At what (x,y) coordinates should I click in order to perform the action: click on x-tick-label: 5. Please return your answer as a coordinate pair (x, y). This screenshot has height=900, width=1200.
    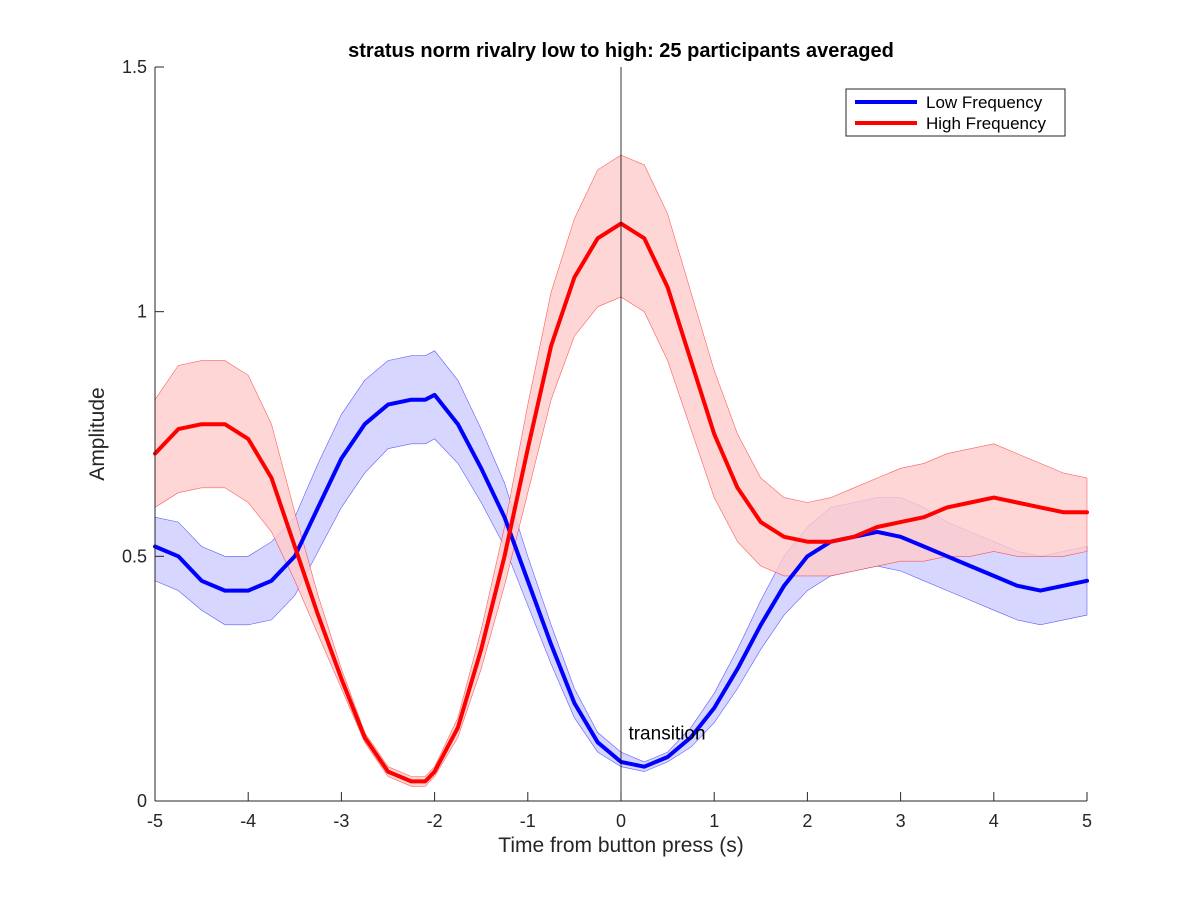
    Looking at the image, I should click on (1087, 821).